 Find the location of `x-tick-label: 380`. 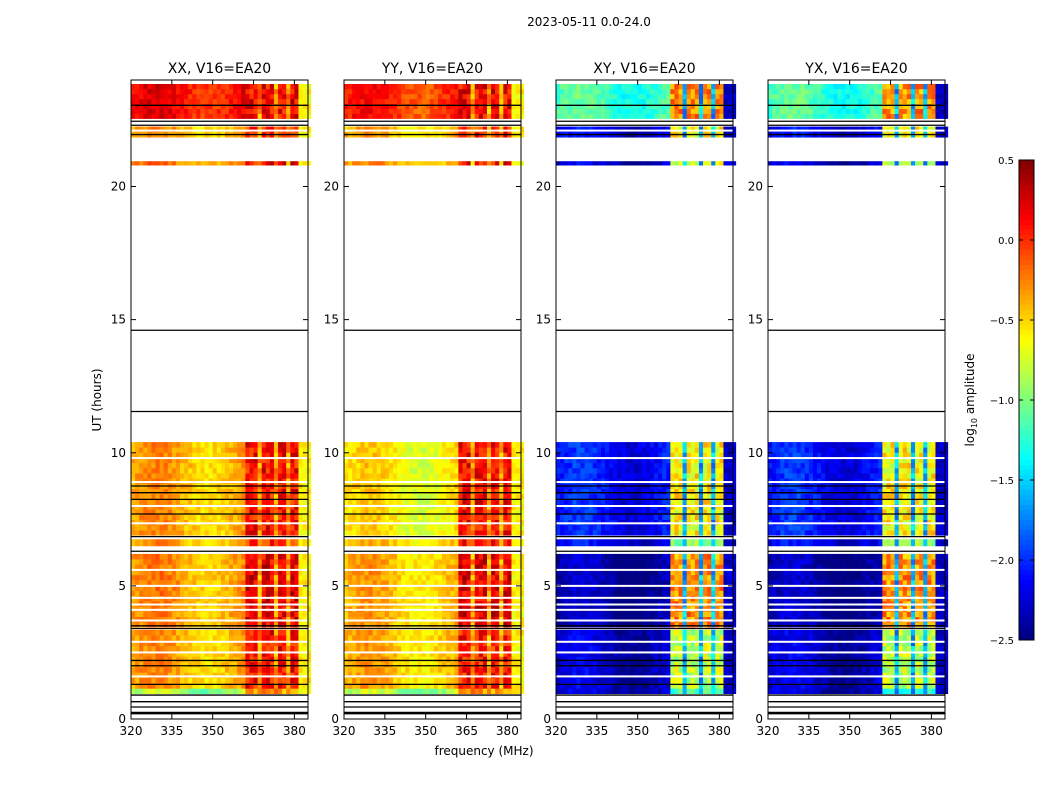

x-tick-label: 380 is located at coordinates (294, 731).